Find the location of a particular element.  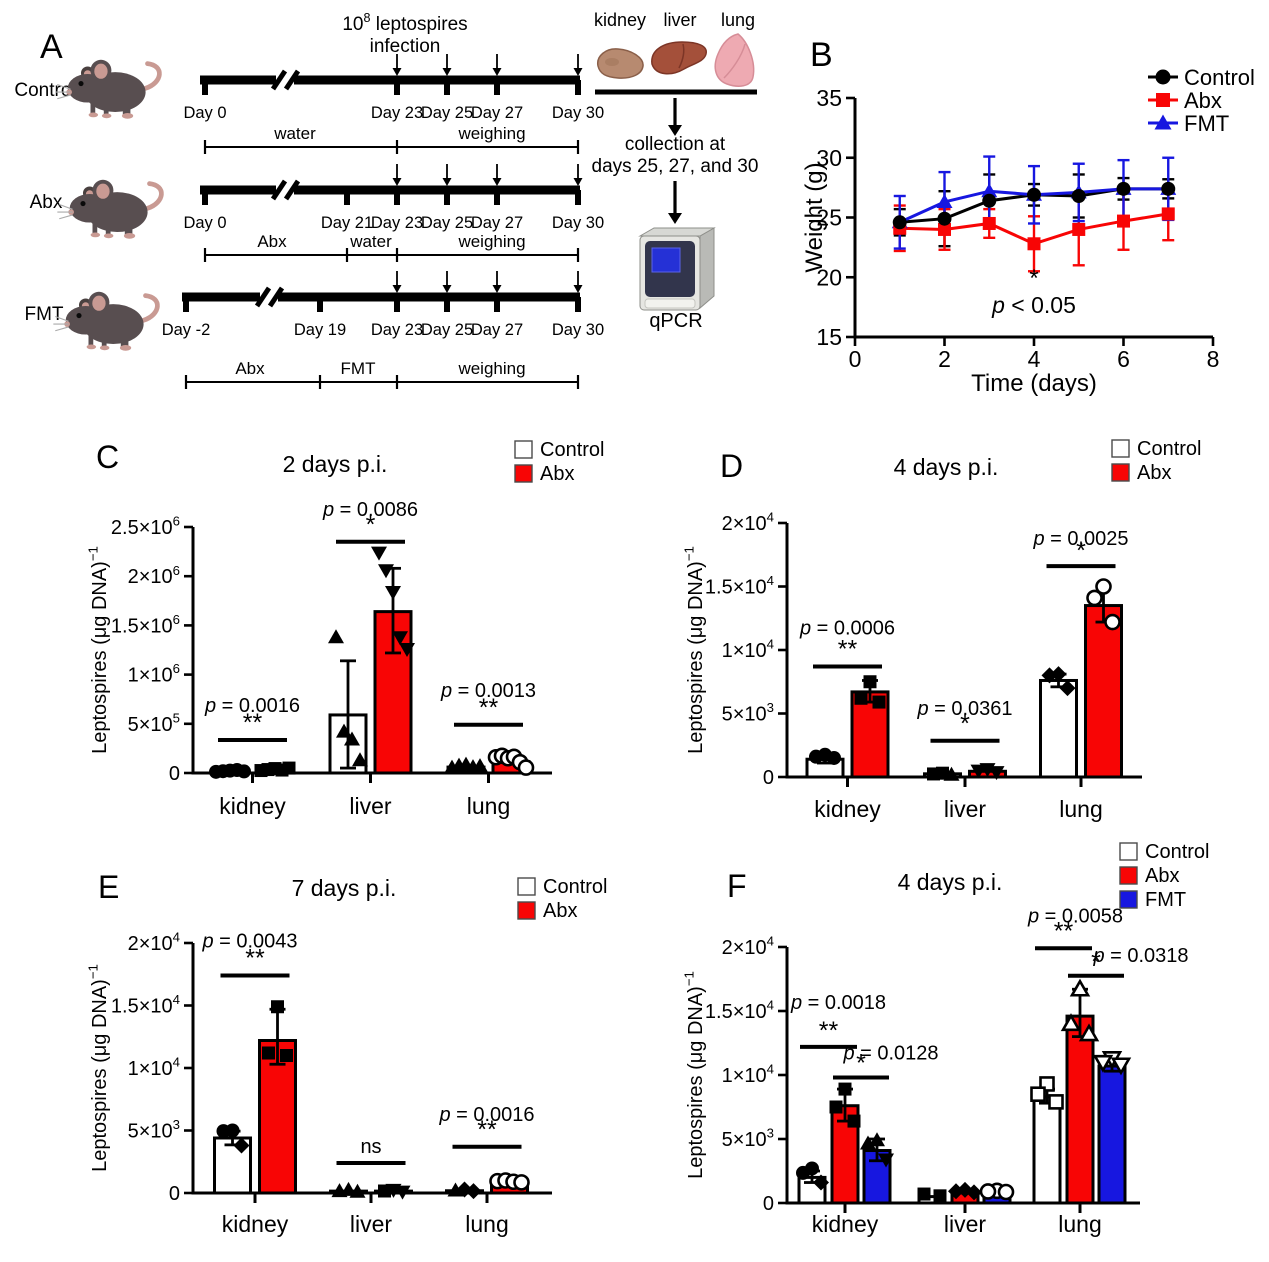

group-label-control: Control is located at coordinates (44, 90).